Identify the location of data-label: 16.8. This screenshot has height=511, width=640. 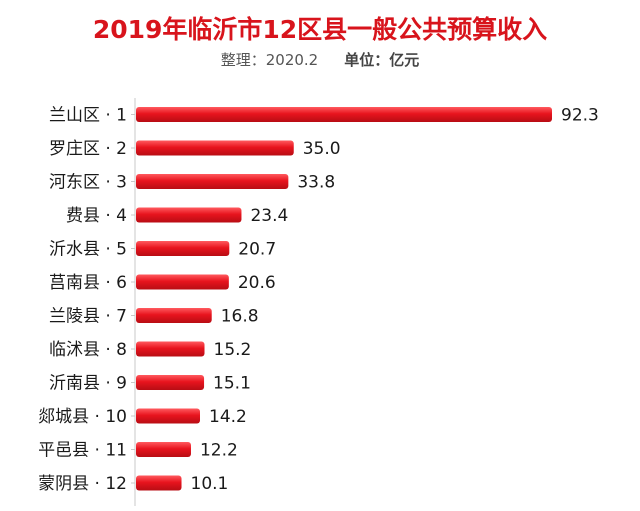
(240, 317).